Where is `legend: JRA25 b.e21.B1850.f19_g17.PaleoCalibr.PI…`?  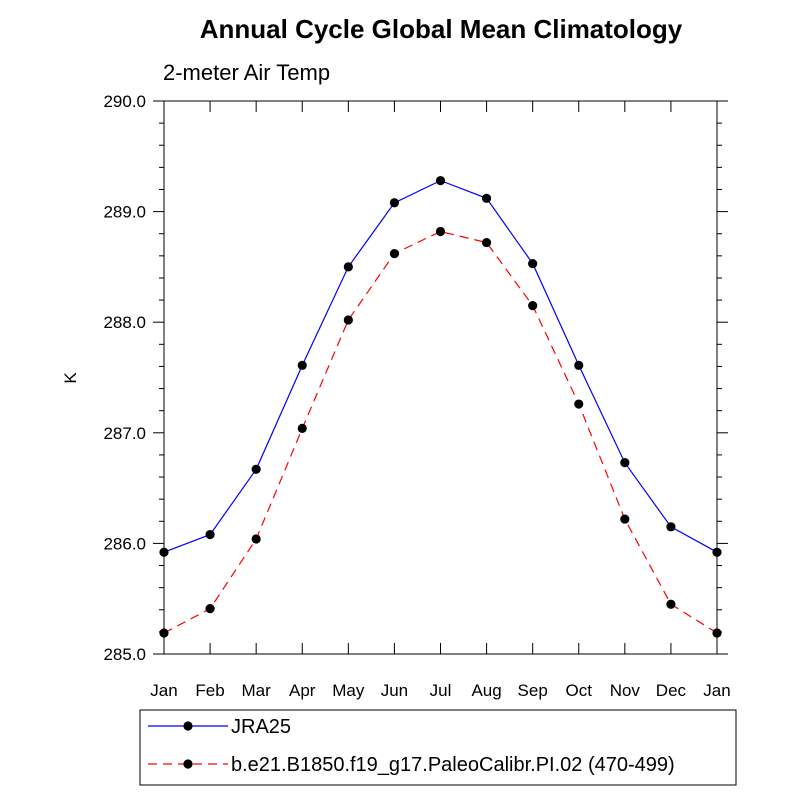 legend: JRA25 b.e21.B1850.f19_g17.PaleoCalibr.PI… is located at coordinates (438, 747).